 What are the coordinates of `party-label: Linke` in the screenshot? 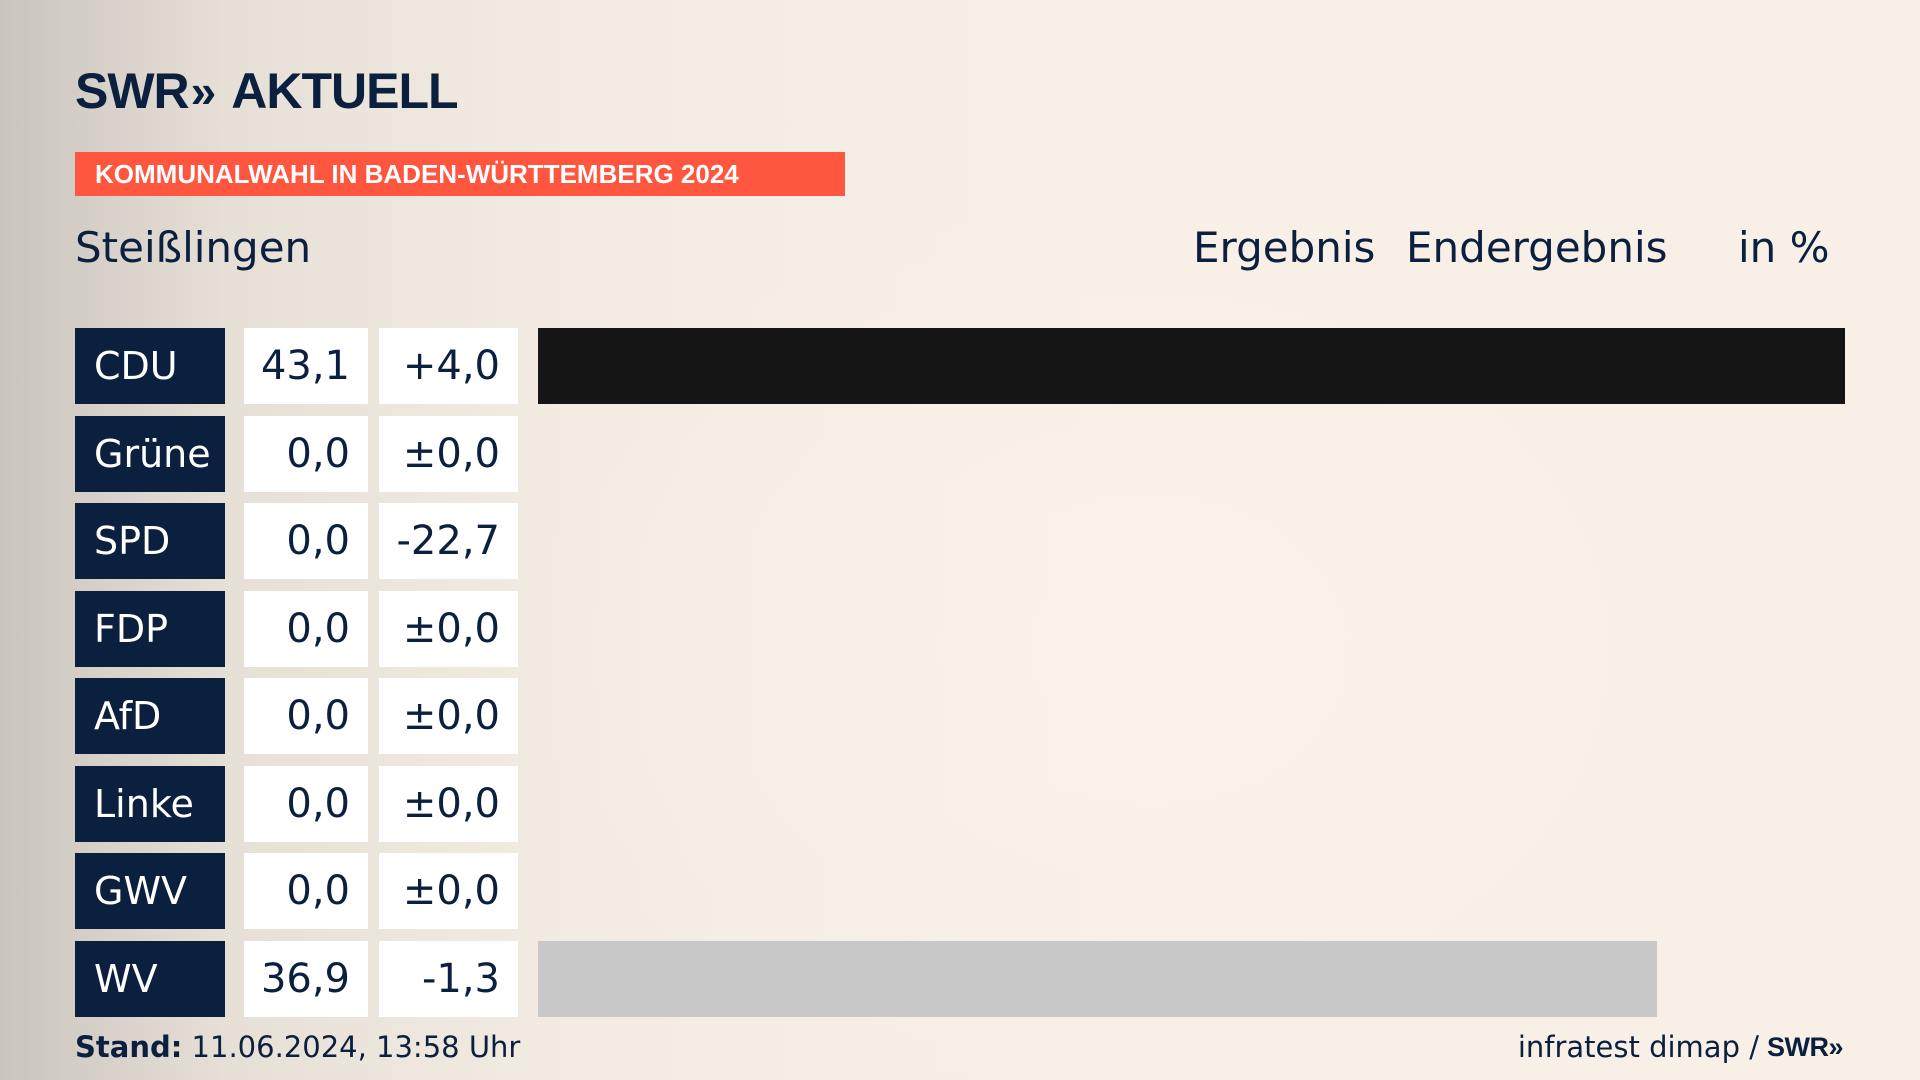 It's located at (150, 804).